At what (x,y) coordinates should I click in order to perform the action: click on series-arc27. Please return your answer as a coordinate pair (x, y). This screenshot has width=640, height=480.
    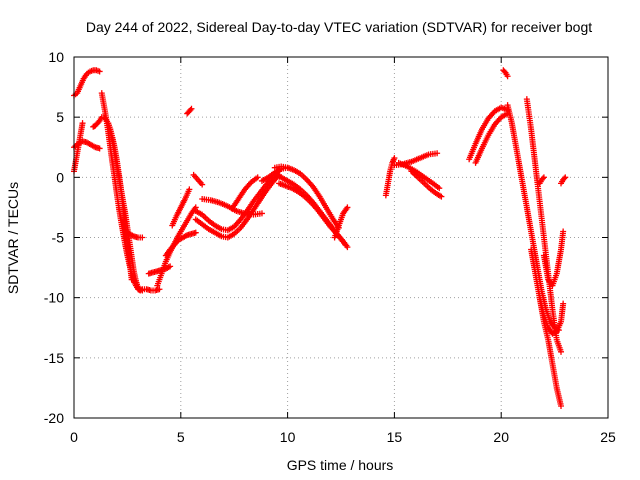
    Looking at the image, I should click on (426, 184).